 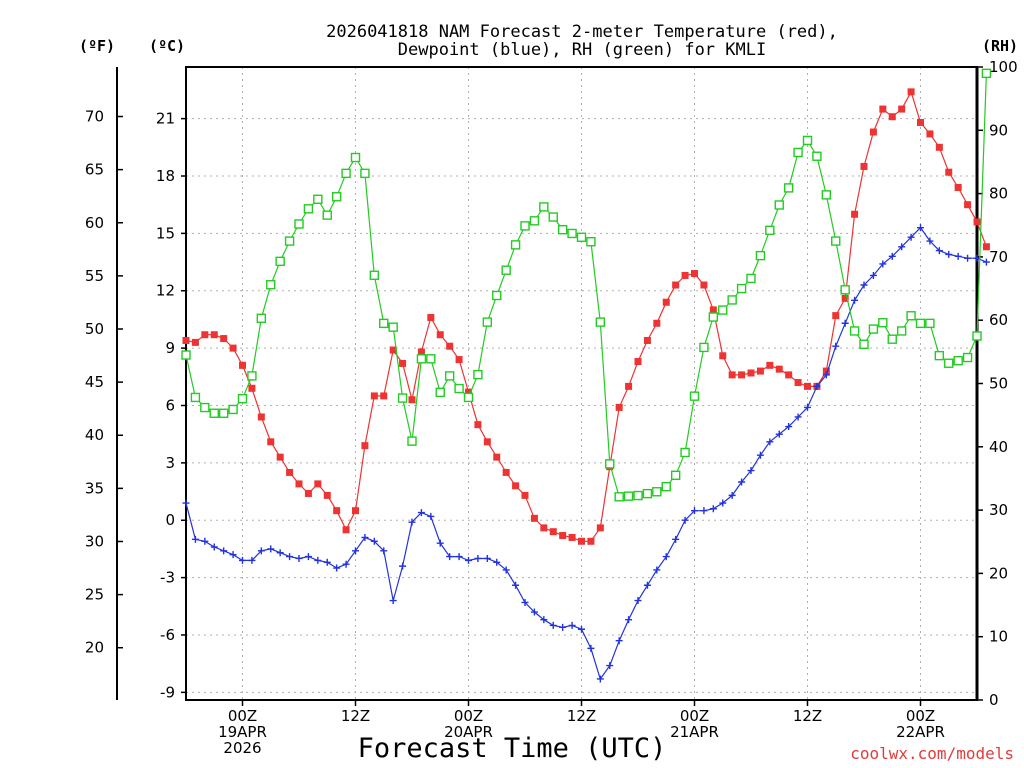 What do you see at coordinates (920, 716) in the screenshot?
I see `x-tick-label: 00Z` at bounding box center [920, 716].